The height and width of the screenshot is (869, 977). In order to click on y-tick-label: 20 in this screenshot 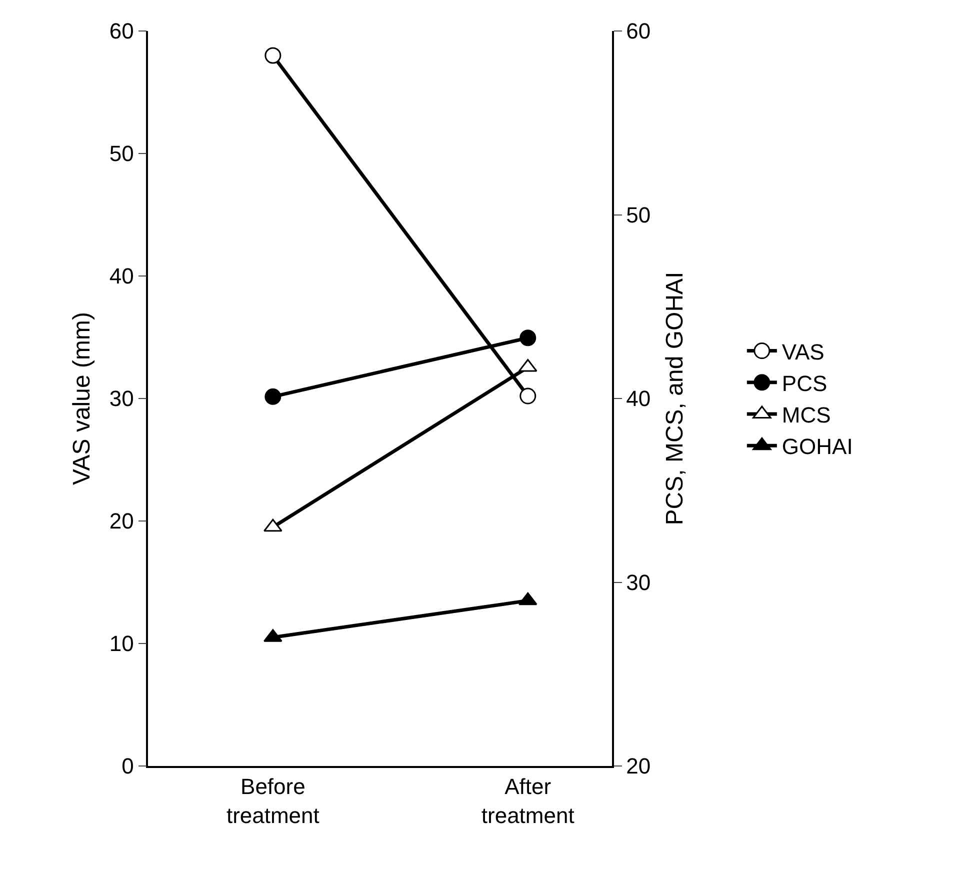, I will do `click(121, 521)`.